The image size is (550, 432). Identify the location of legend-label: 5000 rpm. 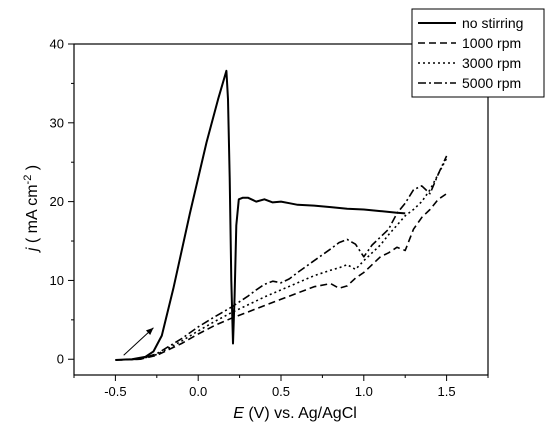
(491, 83).